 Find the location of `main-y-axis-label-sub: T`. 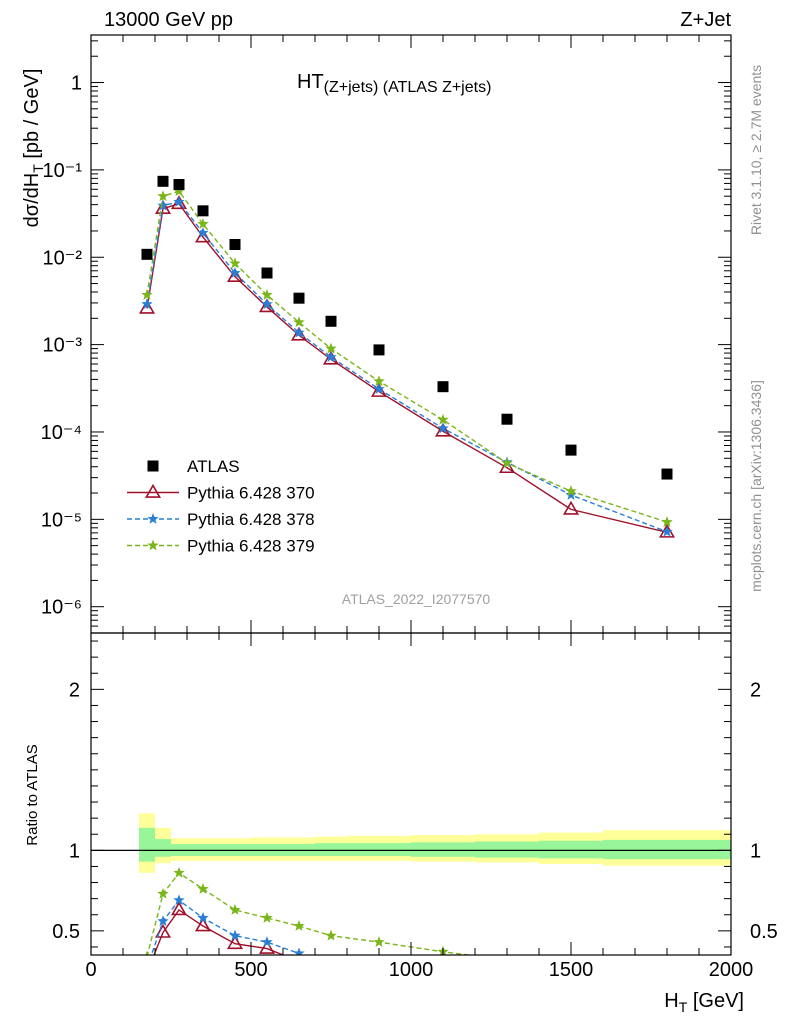

main-y-axis-label-sub: T is located at coordinates (38, 168).